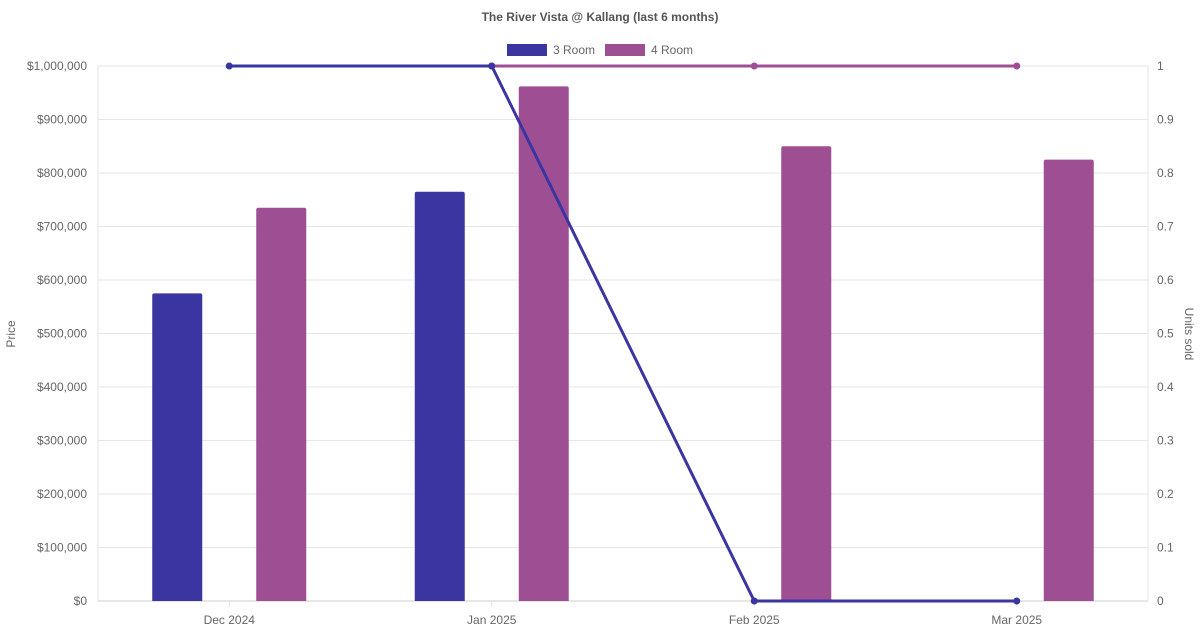  Describe the element at coordinates (11, 334) in the screenshot. I see `y-axis-title-left: Price` at that location.